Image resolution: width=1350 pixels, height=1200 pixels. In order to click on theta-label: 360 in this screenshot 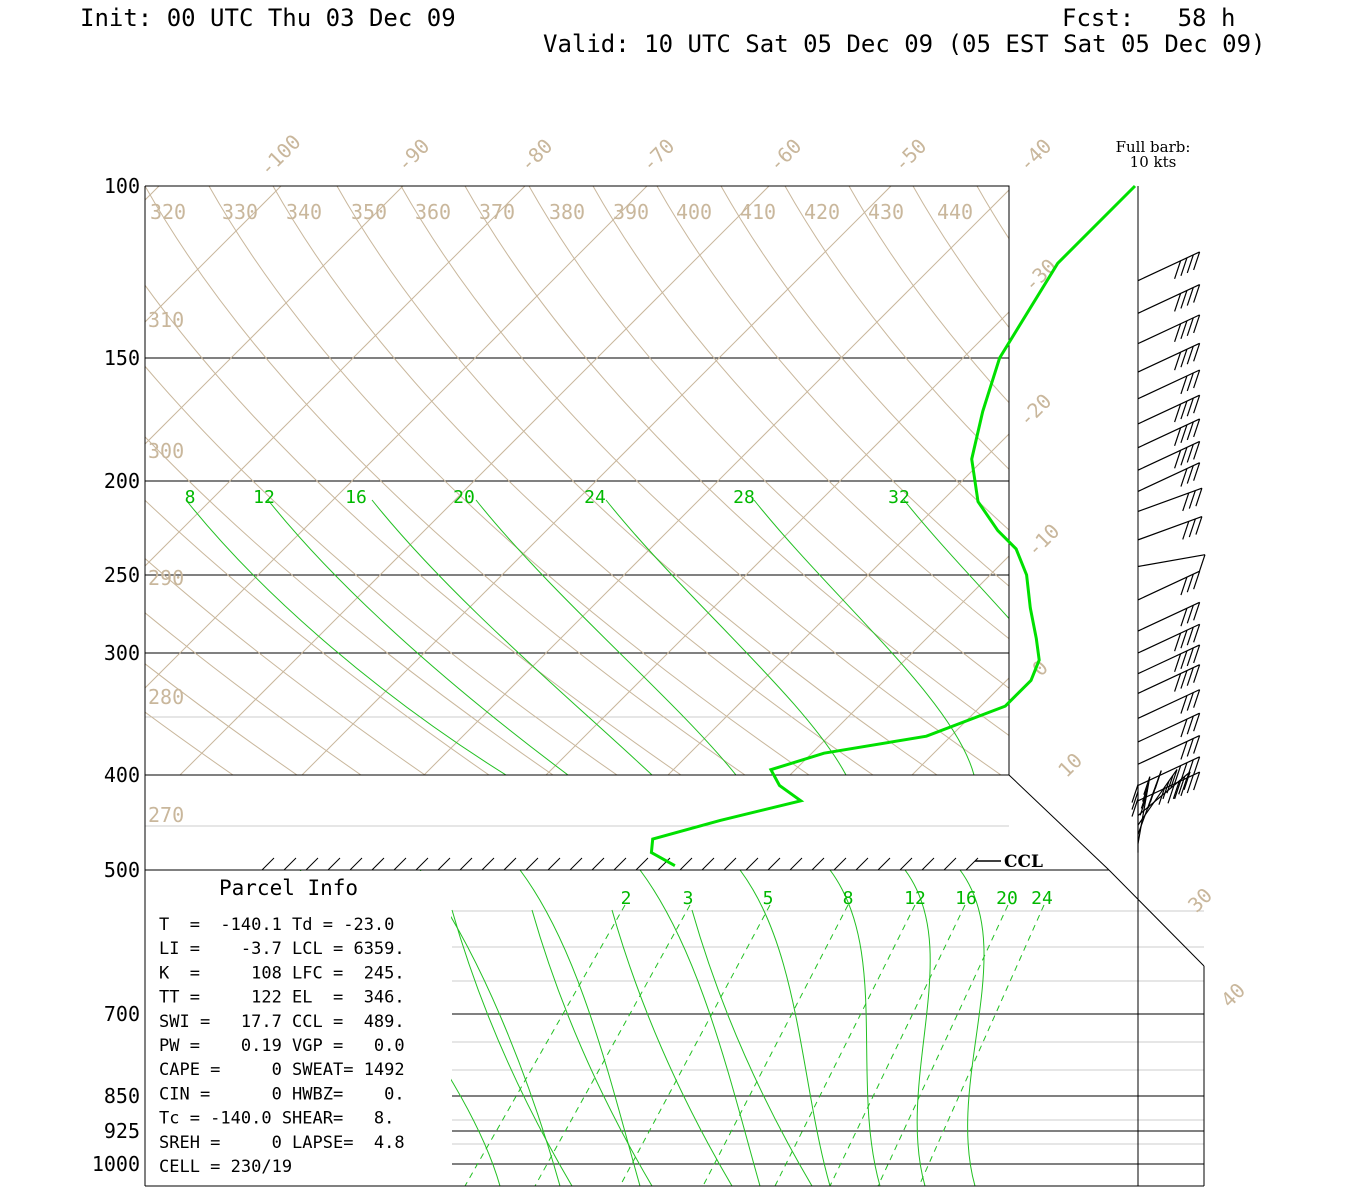, I will do `click(433, 212)`.